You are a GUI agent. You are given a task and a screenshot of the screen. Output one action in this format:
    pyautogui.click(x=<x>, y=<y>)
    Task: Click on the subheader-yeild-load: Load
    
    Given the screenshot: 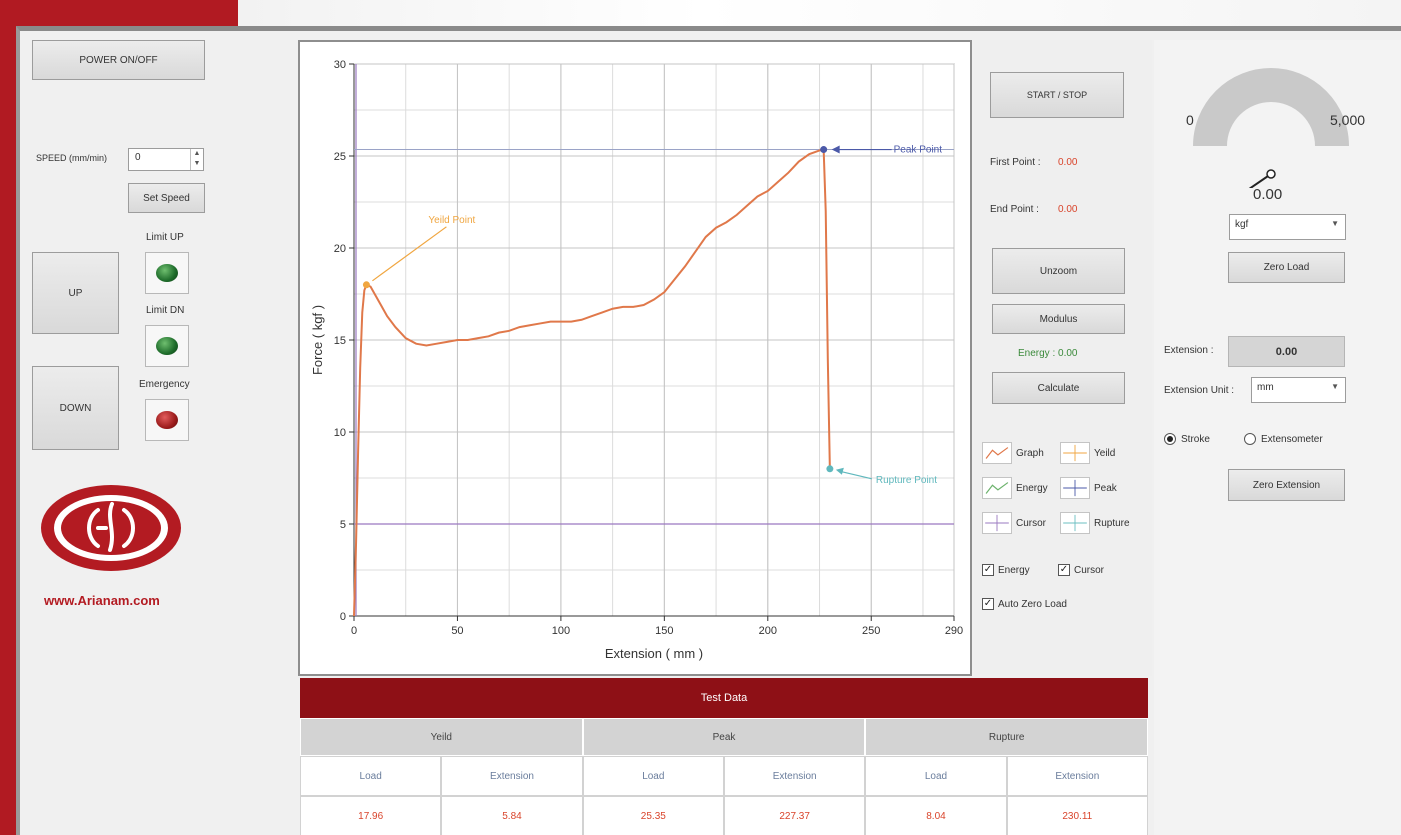 What is the action you would take?
    pyautogui.click(x=371, y=776)
    